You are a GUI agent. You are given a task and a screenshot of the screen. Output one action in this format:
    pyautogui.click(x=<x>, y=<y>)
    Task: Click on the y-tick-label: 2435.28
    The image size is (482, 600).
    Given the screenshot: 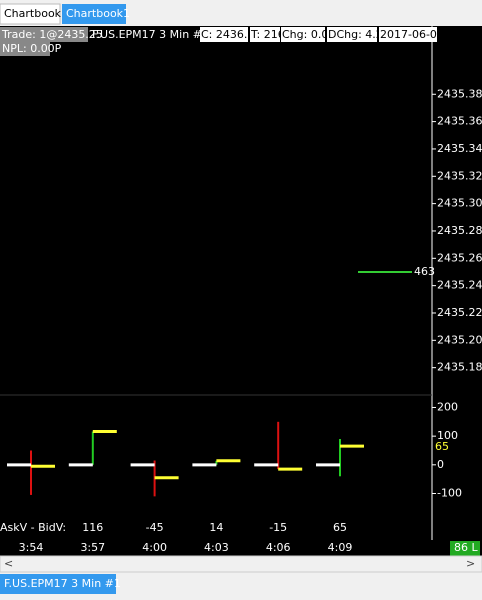 What is the action you would take?
    pyautogui.click(x=459, y=230)
    